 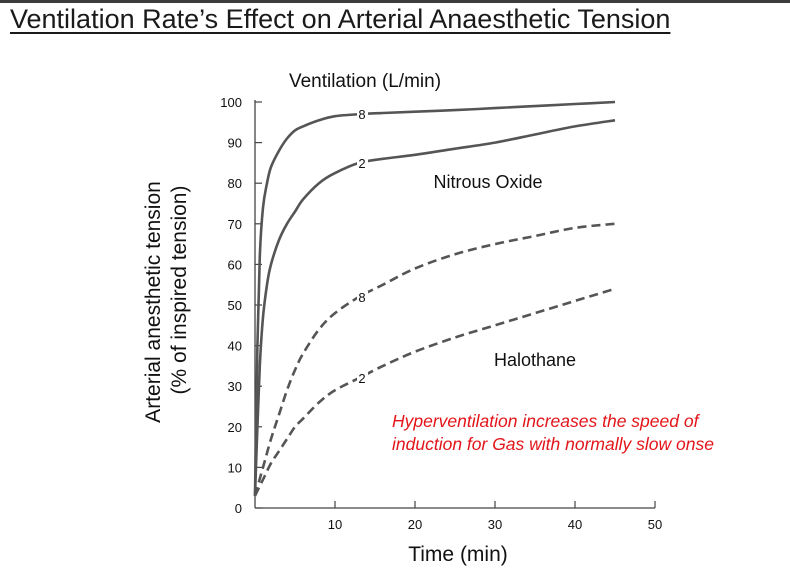 I want to click on y-axis-label-units: (% of inspired tension), so click(x=179, y=290).